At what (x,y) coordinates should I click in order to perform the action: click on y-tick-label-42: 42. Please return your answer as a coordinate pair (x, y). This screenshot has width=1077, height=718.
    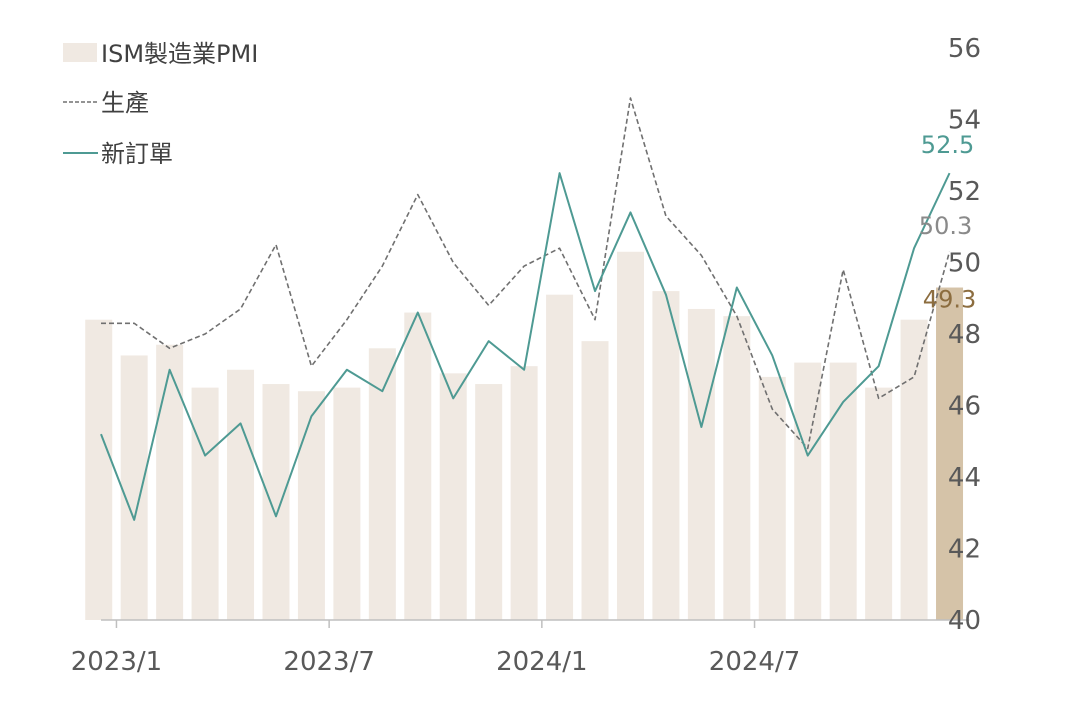
    Looking at the image, I should click on (964, 550).